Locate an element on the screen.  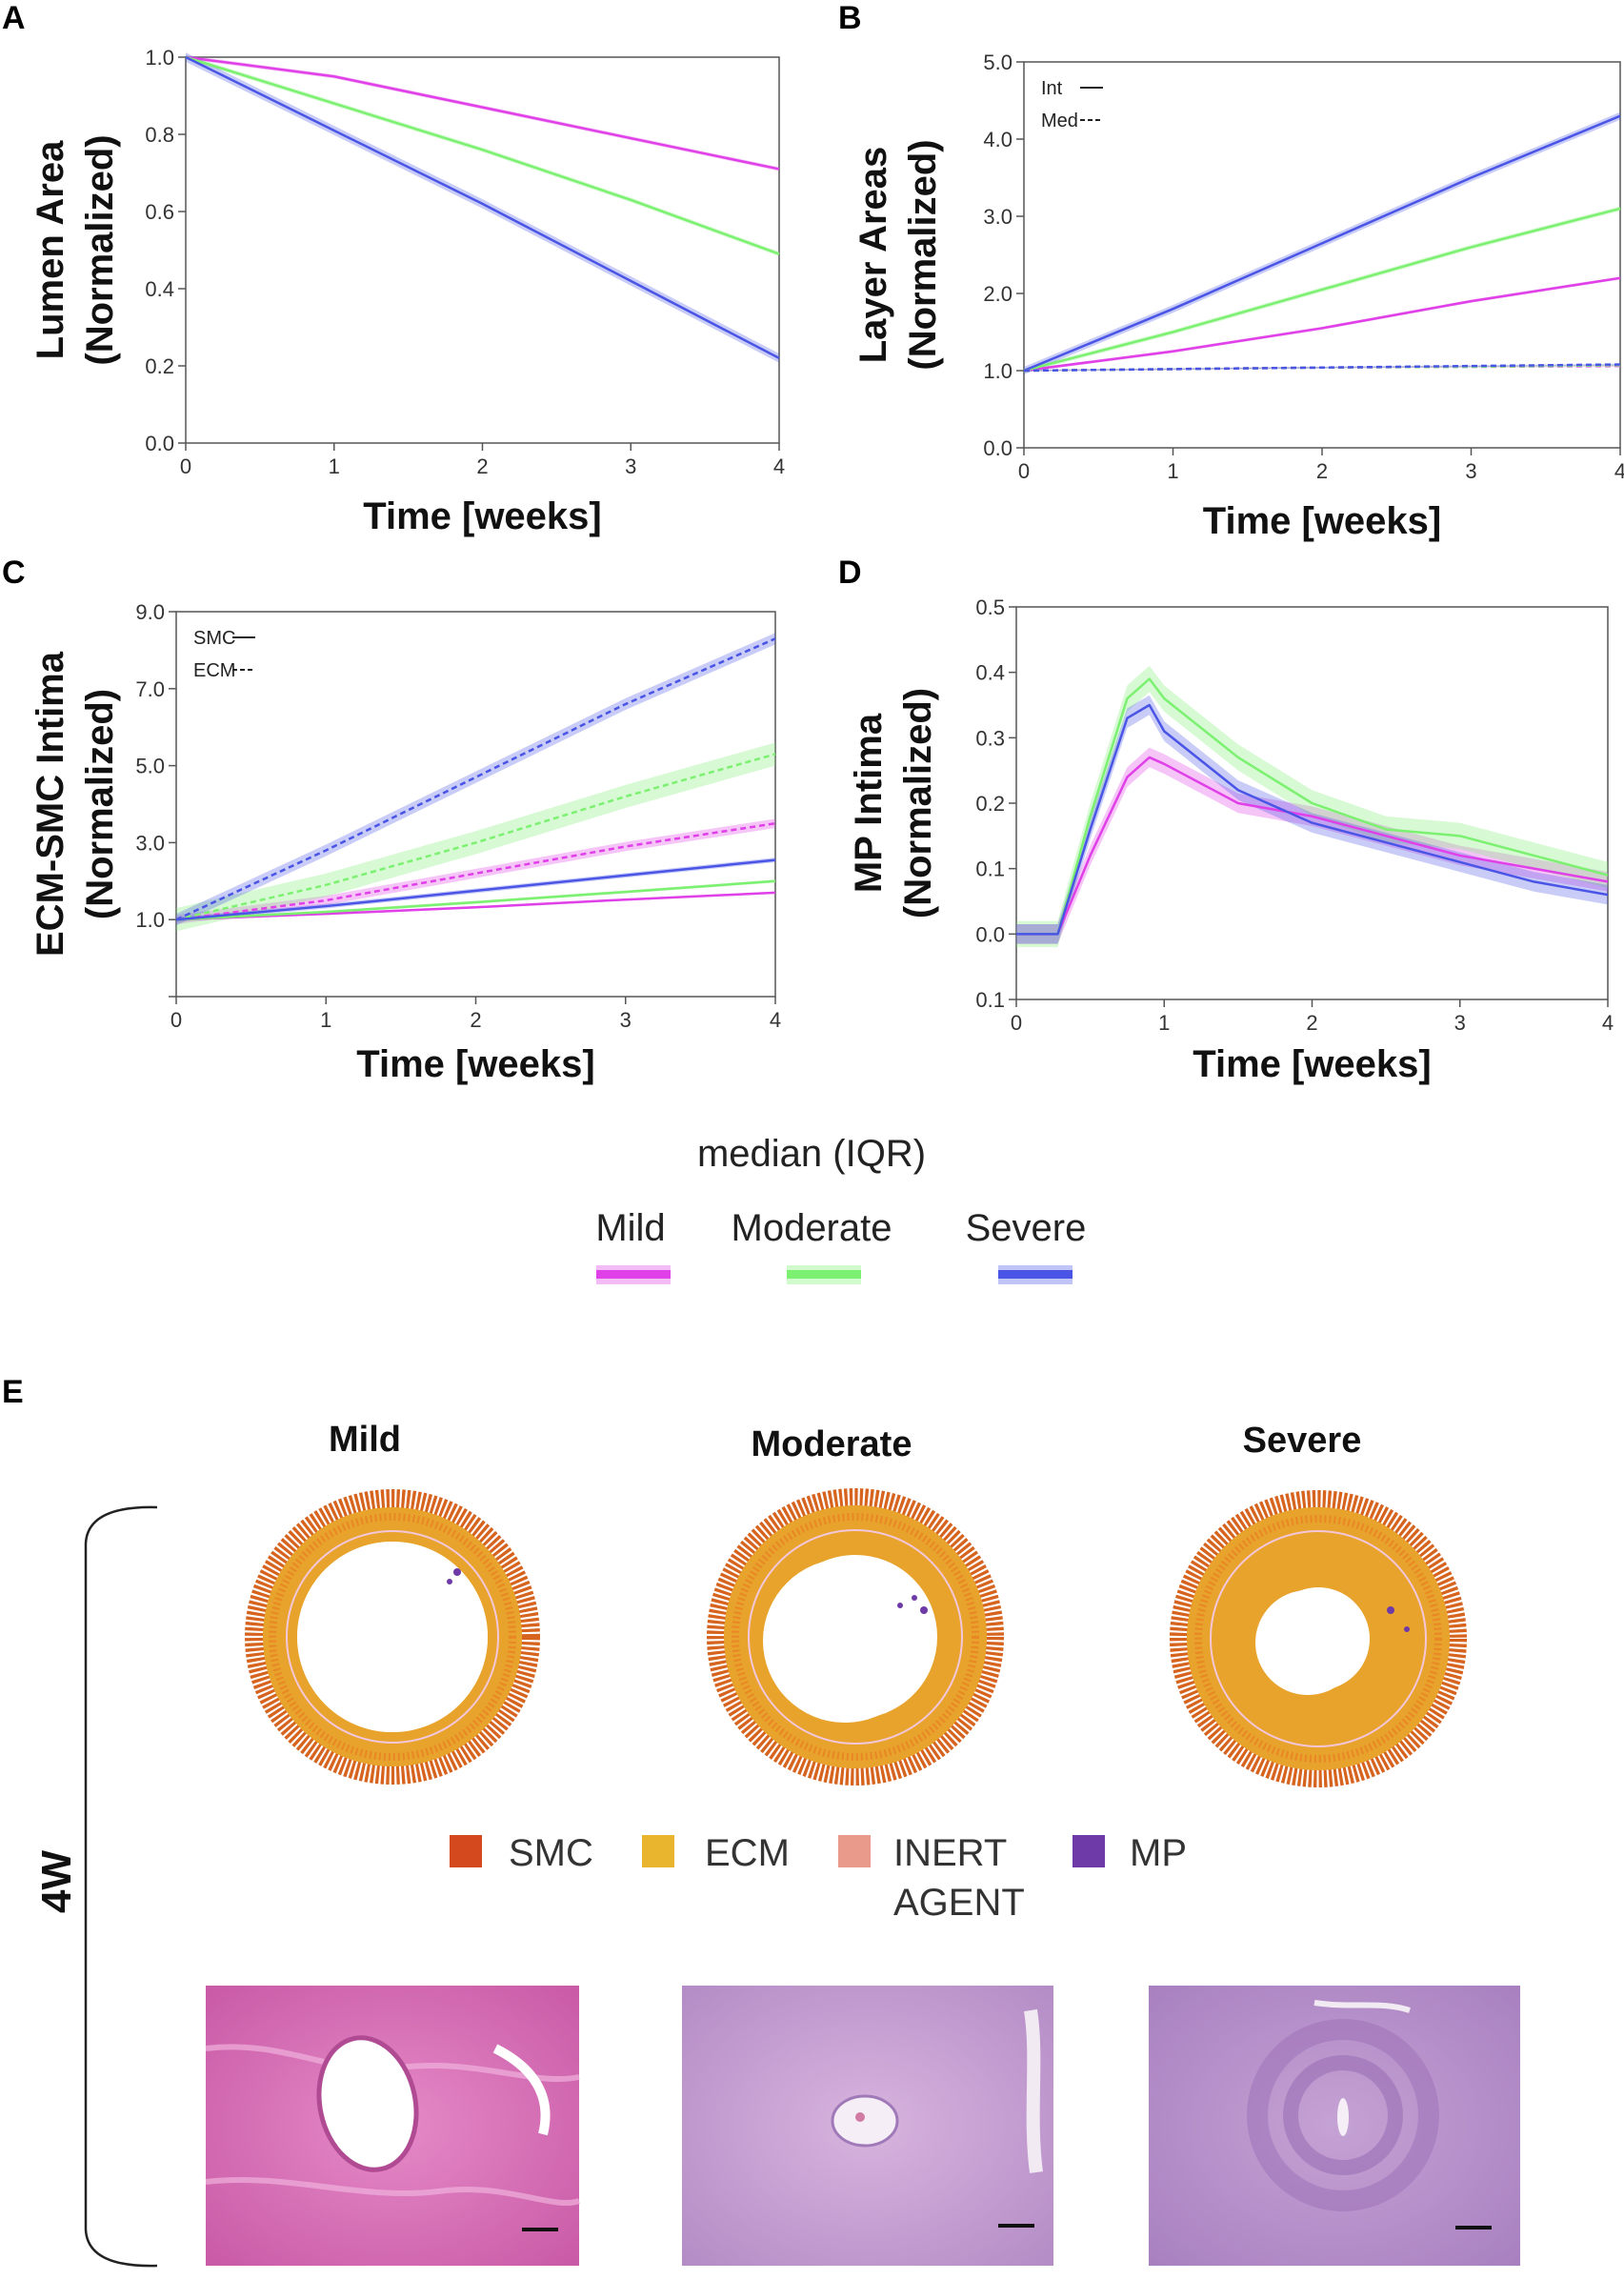
panel-letter-b: B is located at coordinates (850, 18).